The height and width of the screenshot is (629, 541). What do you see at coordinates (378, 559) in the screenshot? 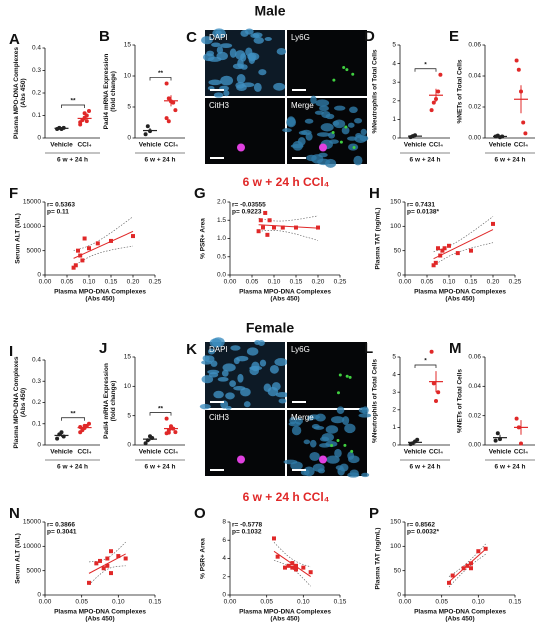
I see `y-axis-label: Plasma TAT (ng/mL)` at bounding box center [378, 559].